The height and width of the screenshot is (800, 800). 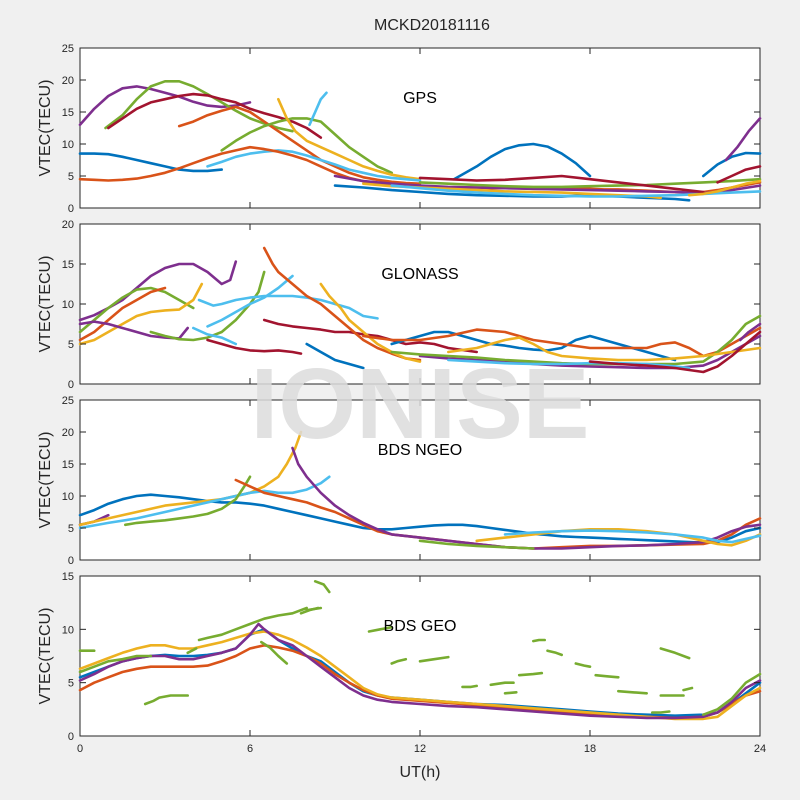 What do you see at coordinates (45, 128) in the screenshot?
I see `y-axis-label-gps: VTEC(TECU)` at bounding box center [45, 128].